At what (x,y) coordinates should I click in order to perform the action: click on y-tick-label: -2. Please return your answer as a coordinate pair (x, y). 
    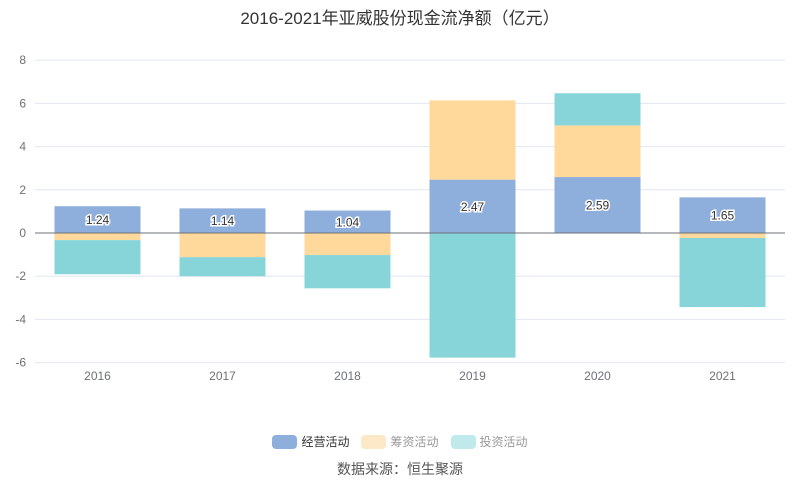
    Looking at the image, I should click on (20, 276).